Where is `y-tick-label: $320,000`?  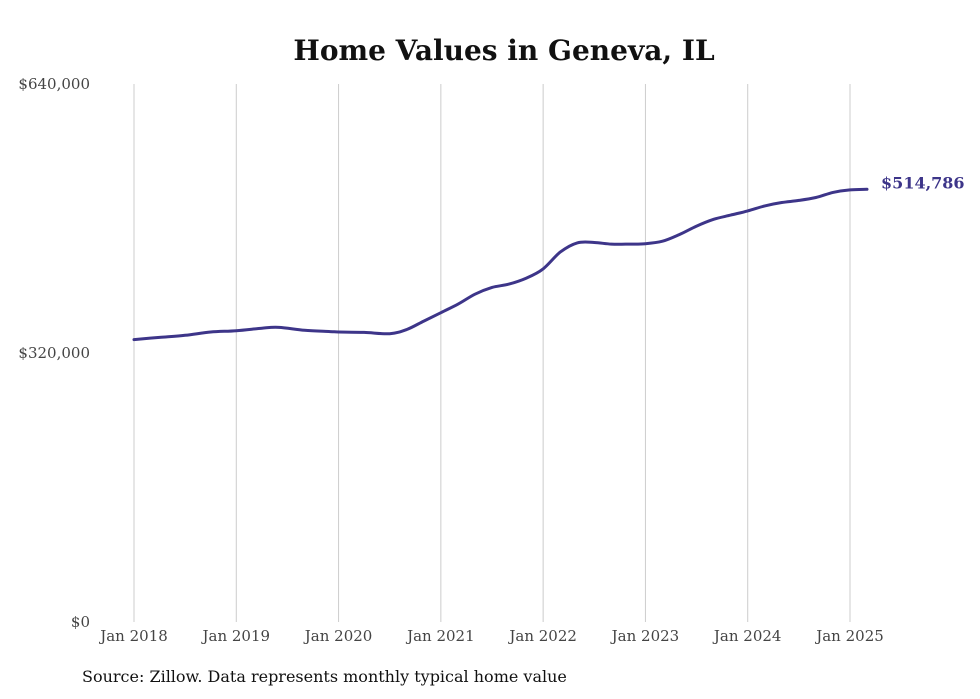 y-tick-label: $320,000 is located at coordinates (54, 353).